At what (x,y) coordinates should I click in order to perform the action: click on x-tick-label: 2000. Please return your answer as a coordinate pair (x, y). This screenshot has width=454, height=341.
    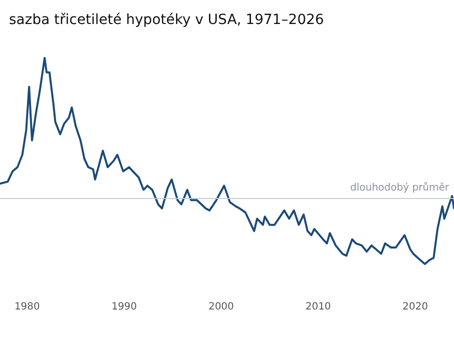
    Looking at the image, I should click on (221, 307).